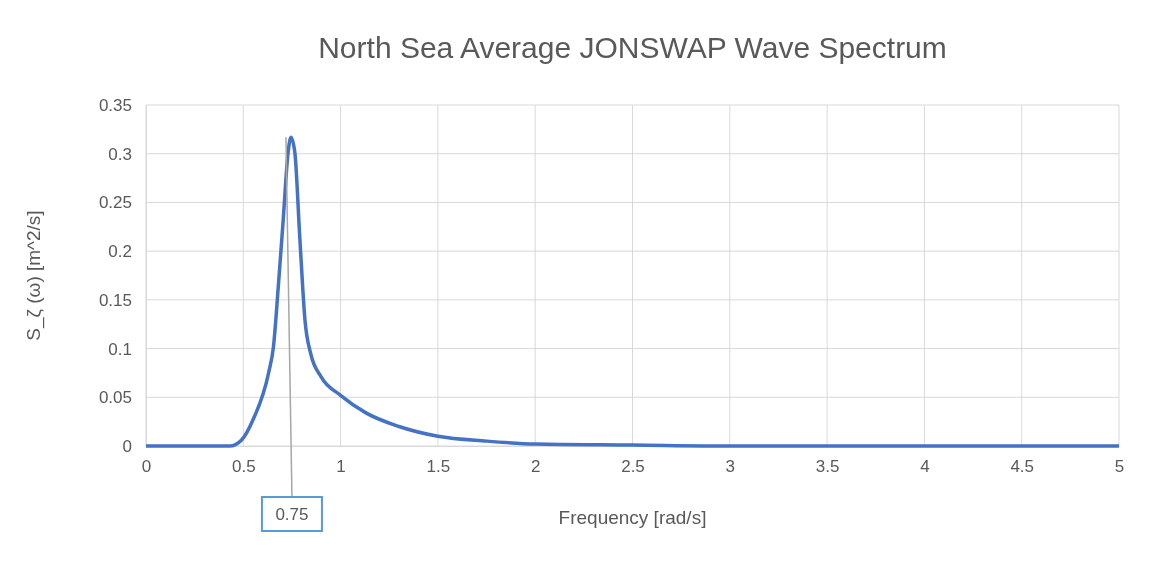 This screenshot has height=563, width=1150. I want to click on y-tick-label: 0.25, so click(115, 203).